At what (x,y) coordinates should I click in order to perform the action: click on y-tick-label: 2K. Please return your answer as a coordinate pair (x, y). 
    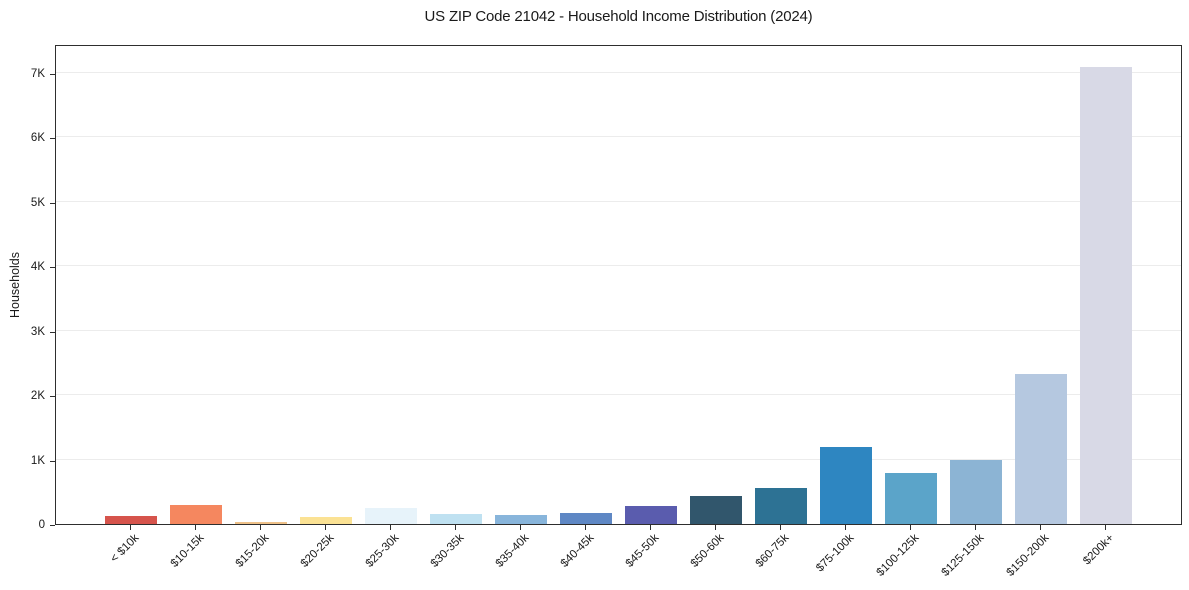
    Looking at the image, I should click on (37, 396).